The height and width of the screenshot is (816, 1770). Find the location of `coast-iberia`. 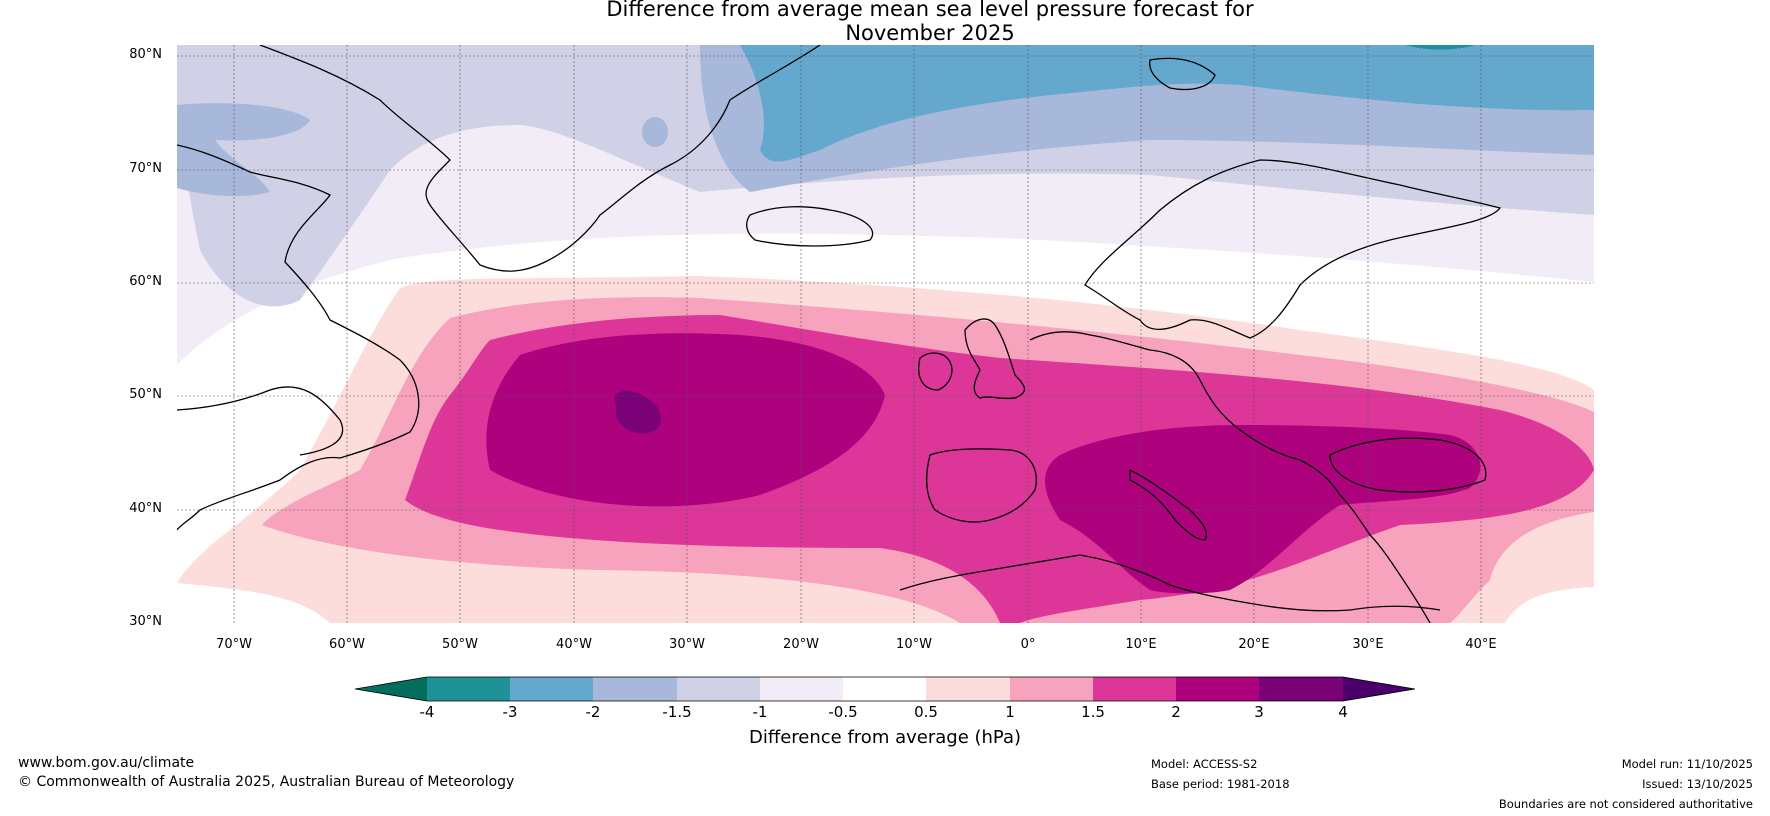

coast-iberia is located at coordinates (981, 485).